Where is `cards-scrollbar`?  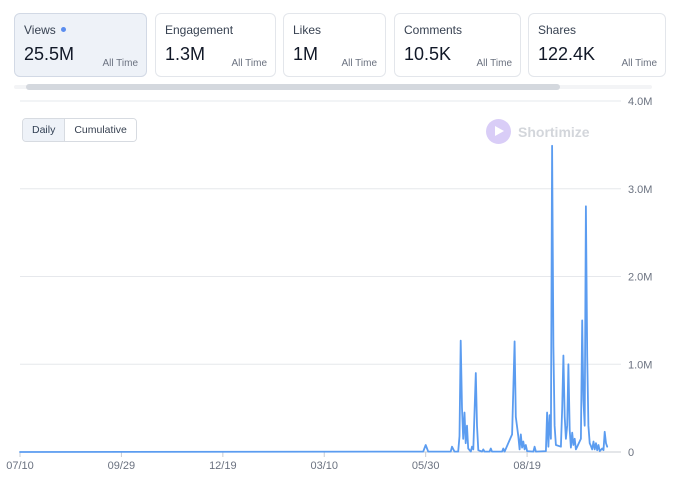
cards-scrollbar is located at coordinates (333, 87).